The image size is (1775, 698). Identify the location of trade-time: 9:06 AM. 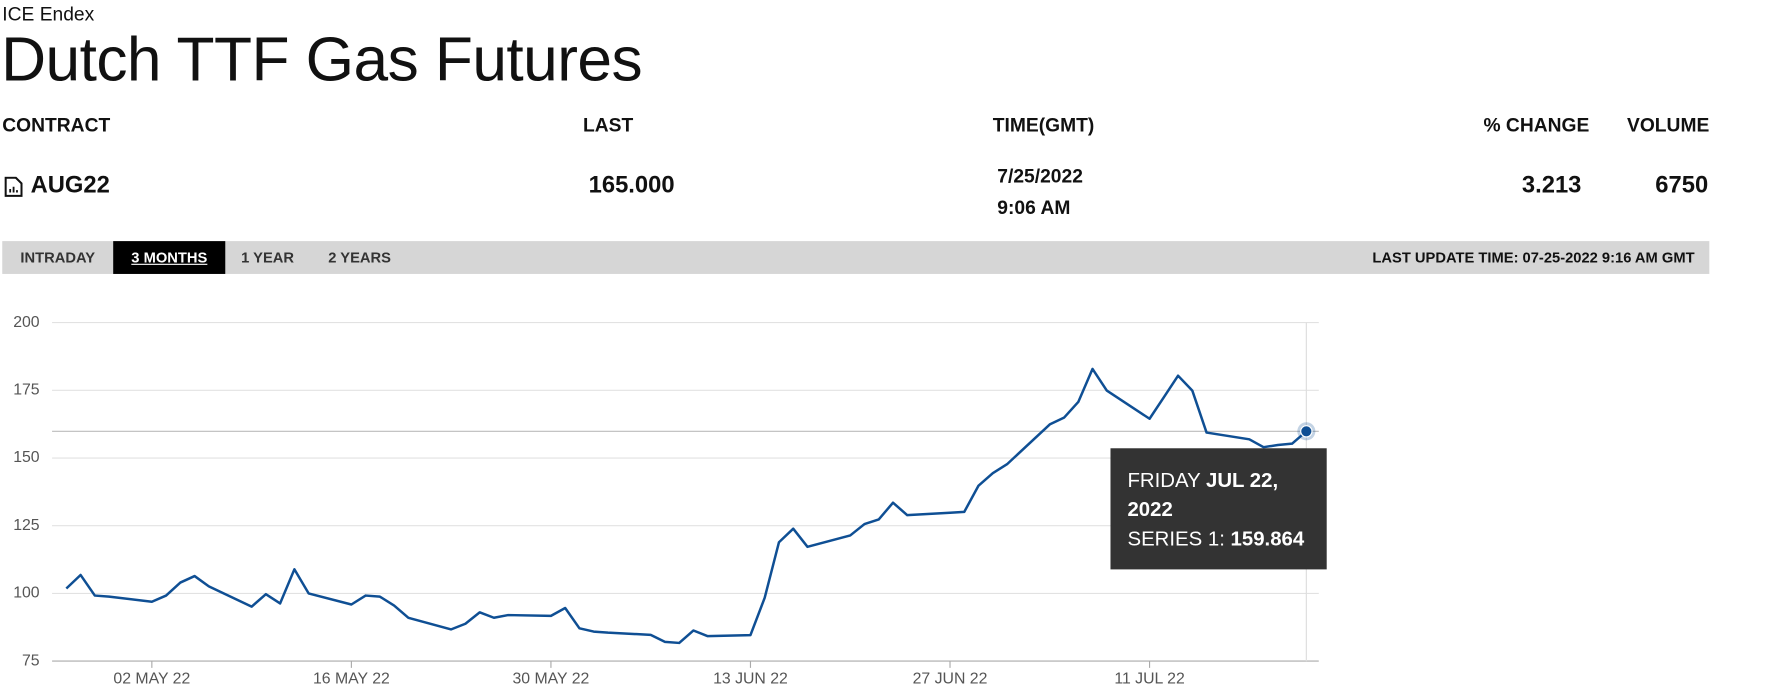
(1034, 207).